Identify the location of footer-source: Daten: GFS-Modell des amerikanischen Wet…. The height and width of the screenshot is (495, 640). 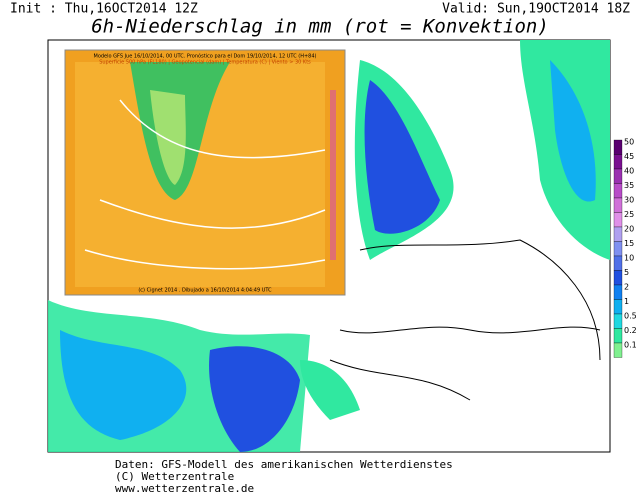
(284, 464).